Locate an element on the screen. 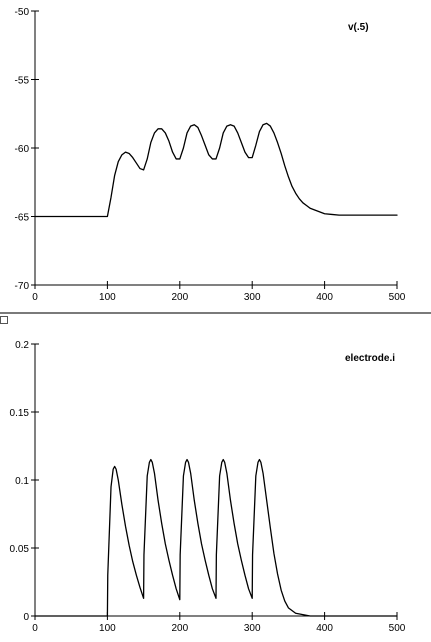 This screenshot has height=642, width=431. y-tick-label: -50 is located at coordinates (22, 12).